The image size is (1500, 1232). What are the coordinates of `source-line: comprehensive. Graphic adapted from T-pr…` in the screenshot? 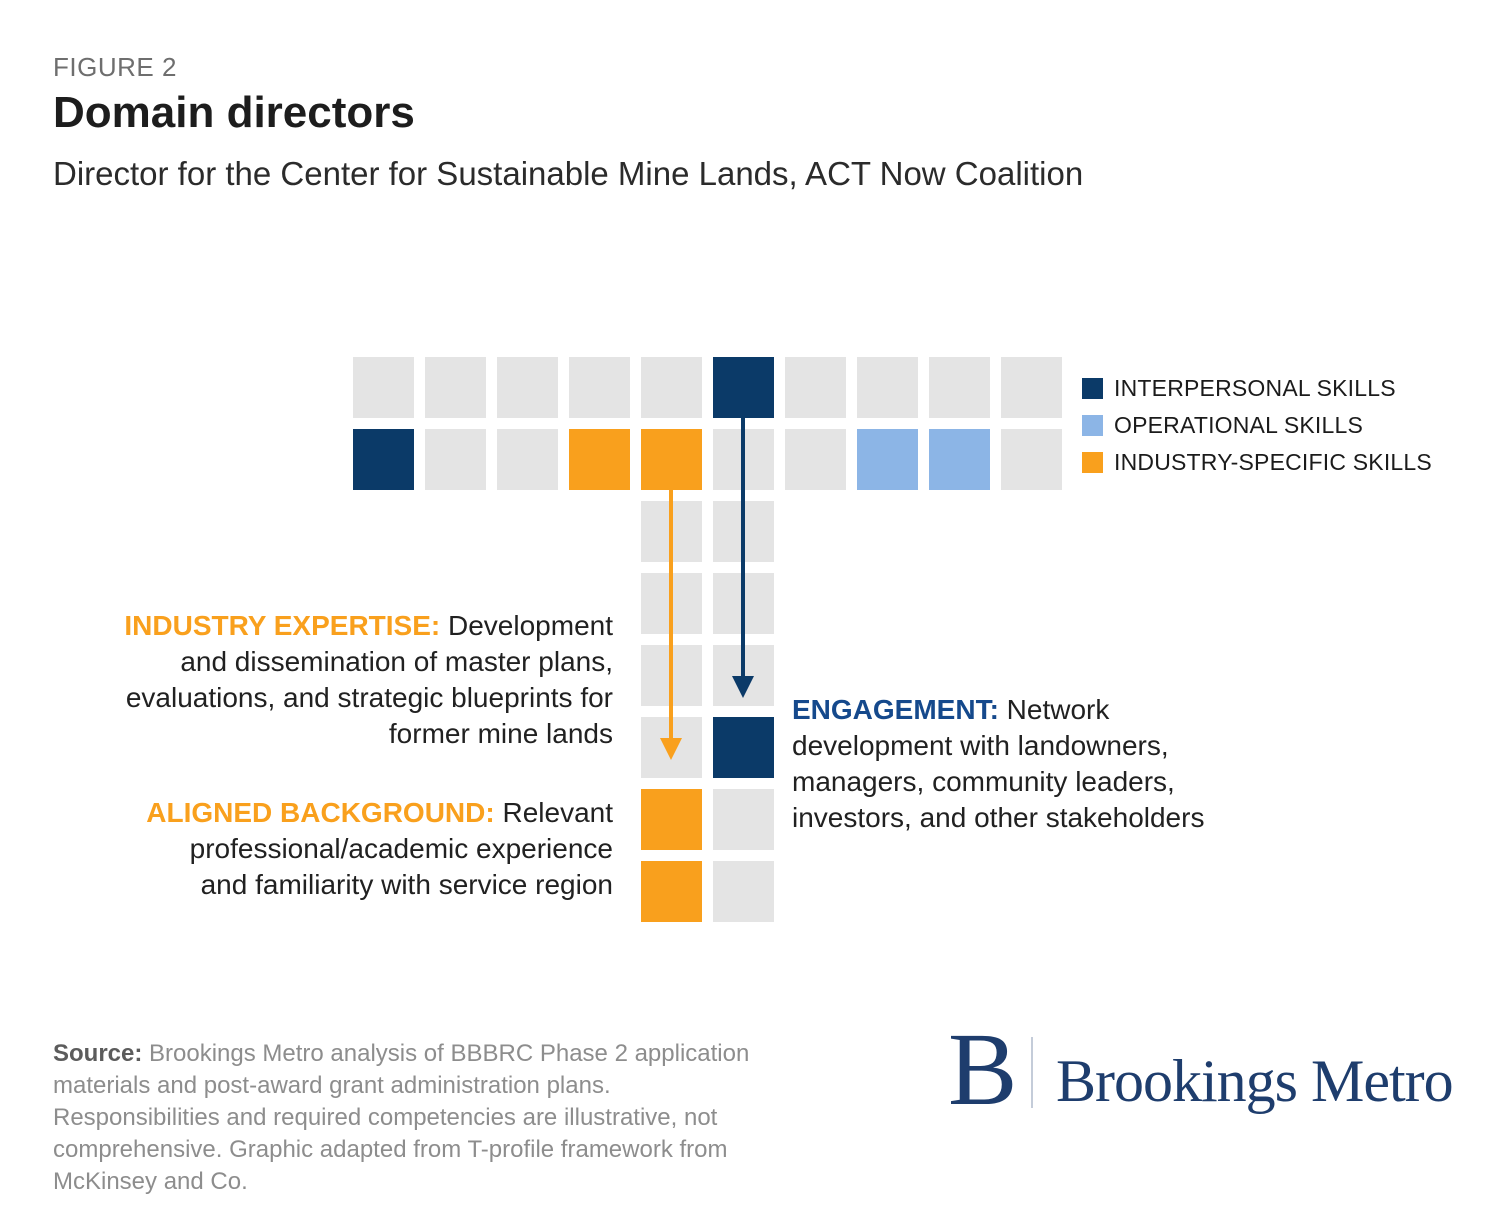 It's located at (390, 1149).